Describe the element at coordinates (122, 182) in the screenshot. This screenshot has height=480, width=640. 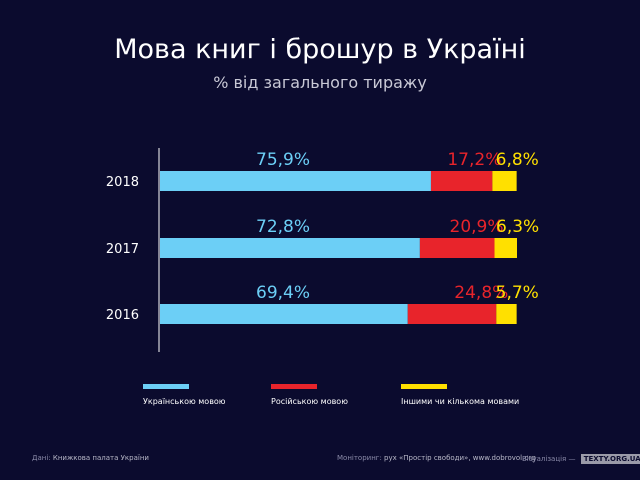
I see `y-tick-label-2018: 2018` at that location.